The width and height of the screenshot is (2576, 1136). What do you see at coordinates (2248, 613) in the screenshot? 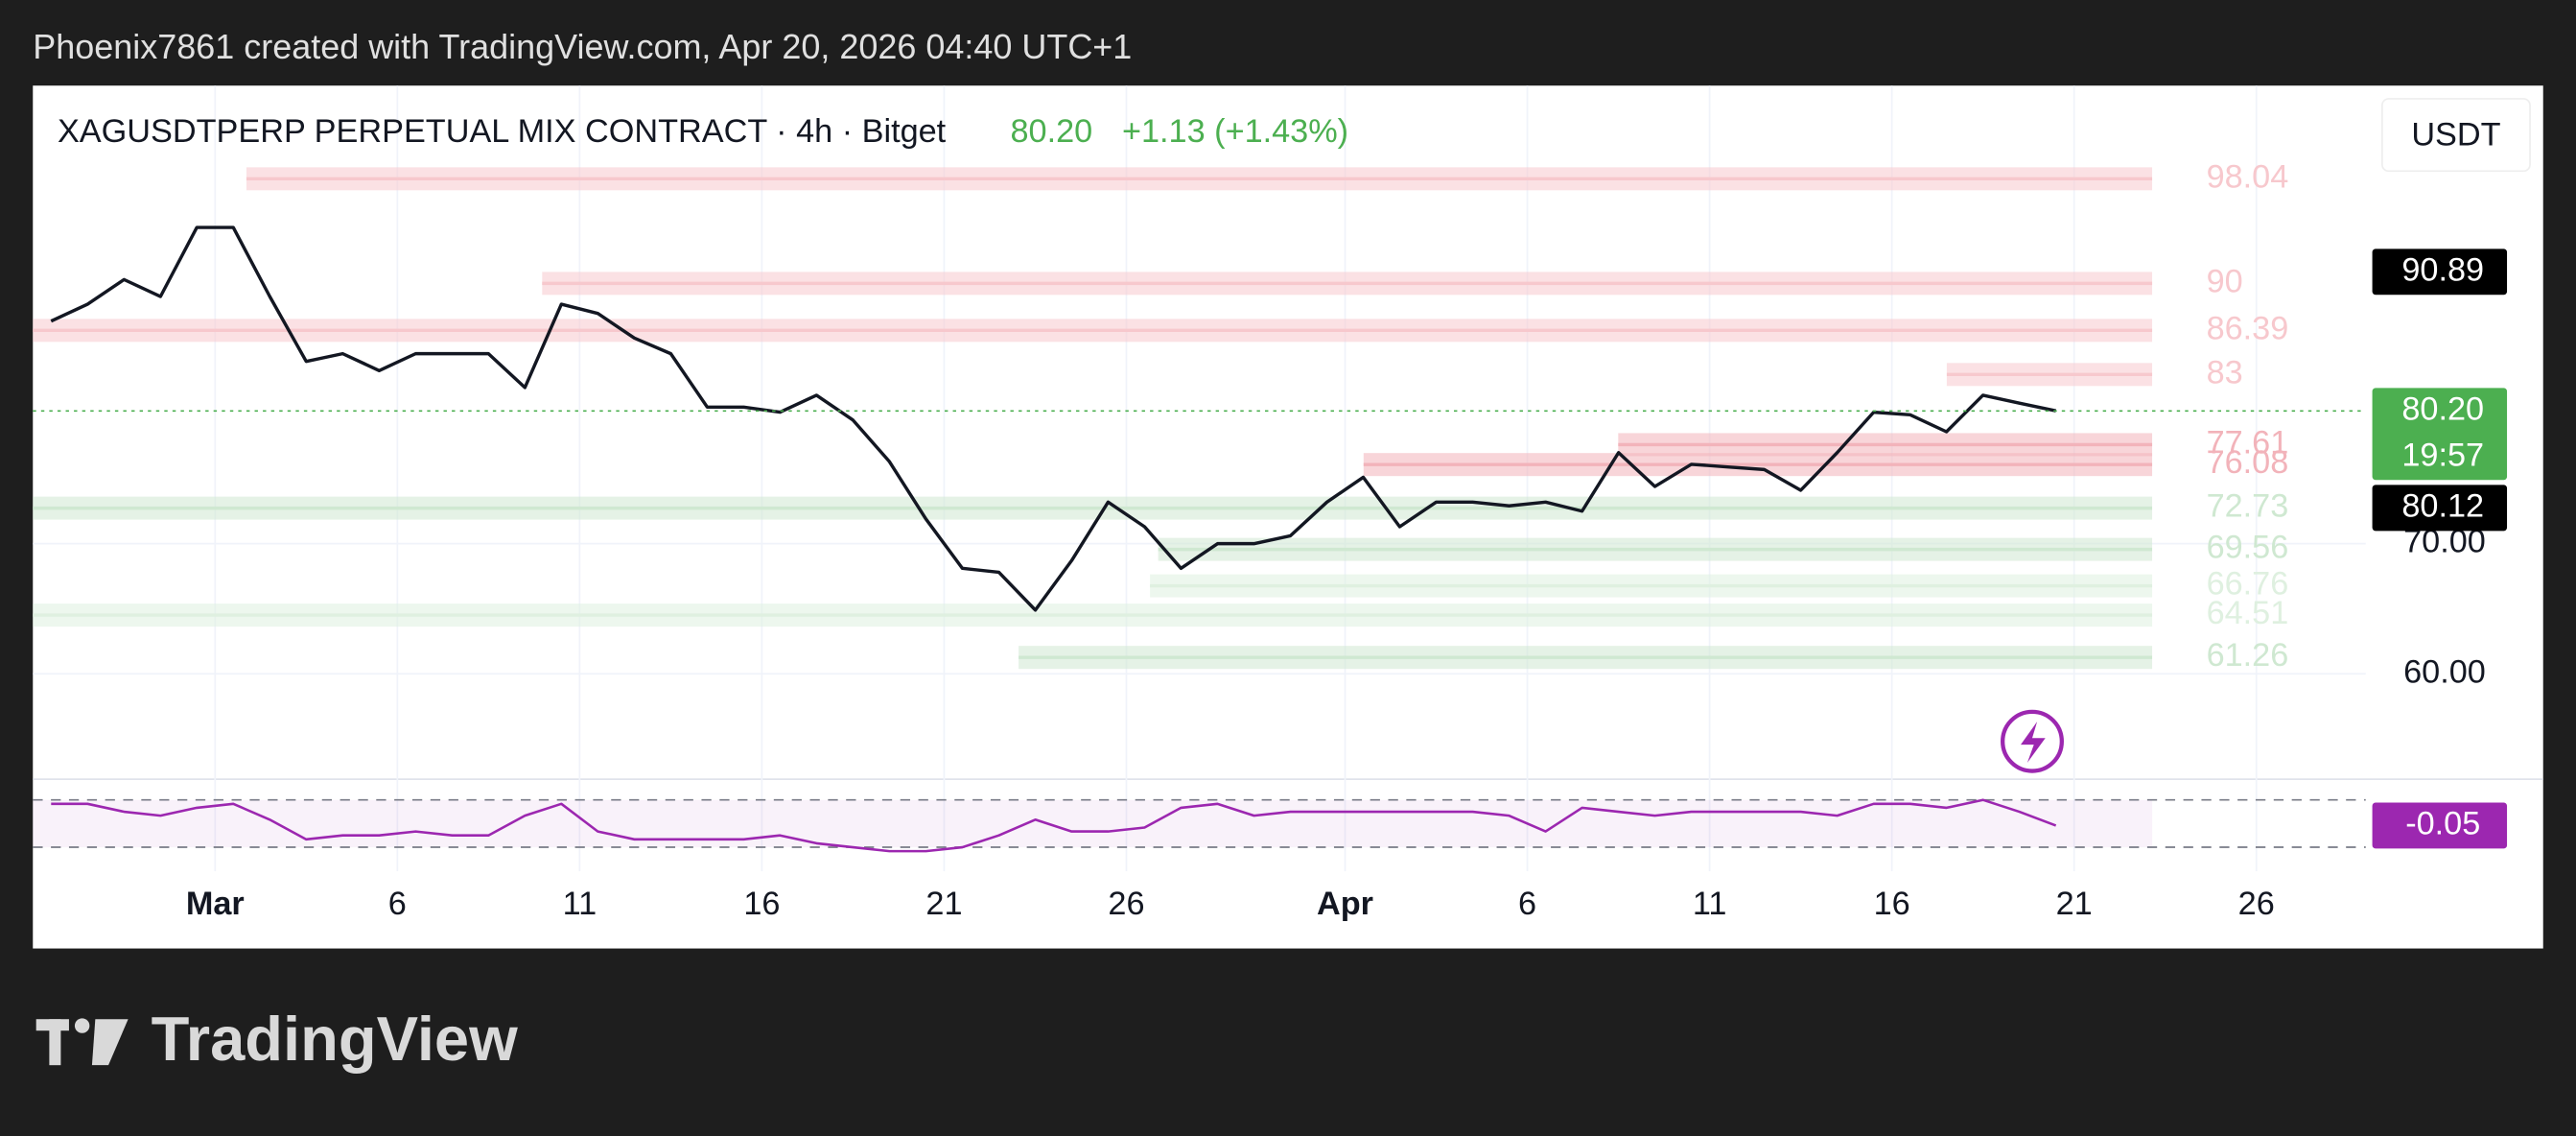
I see `zone-label: 64.51` at bounding box center [2248, 613].